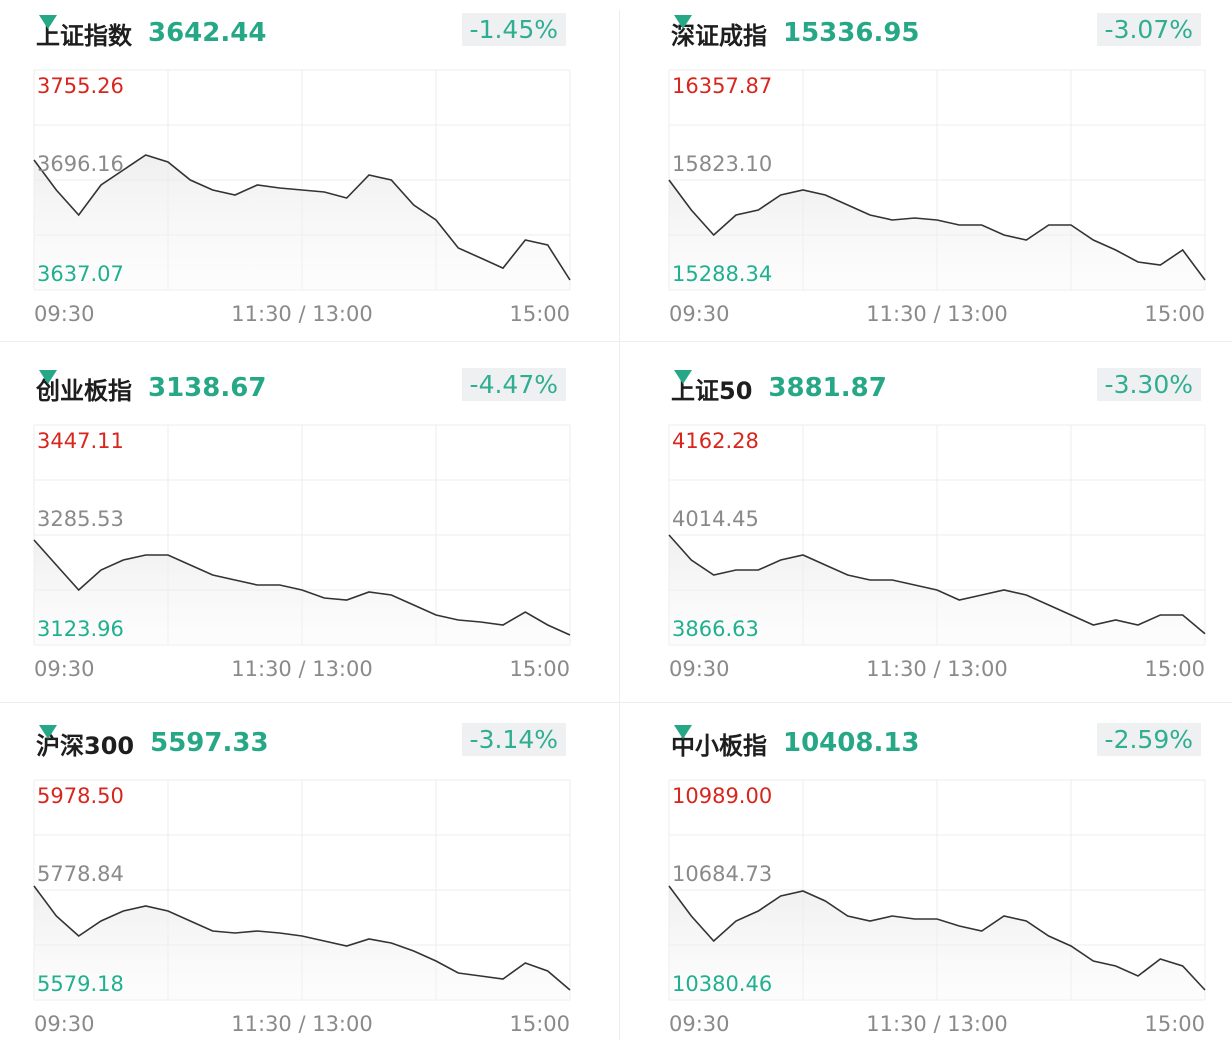  Describe the element at coordinates (84, 35) in the screenshot. I see `index-name: 上证指数` at that location.